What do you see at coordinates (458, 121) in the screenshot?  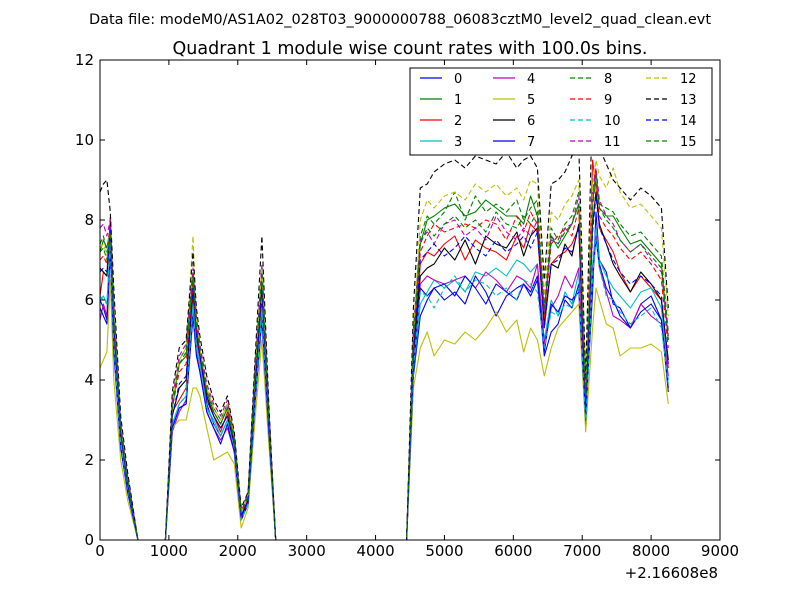 I see `legend-label-2: 2` at bounding box center [458, 121].